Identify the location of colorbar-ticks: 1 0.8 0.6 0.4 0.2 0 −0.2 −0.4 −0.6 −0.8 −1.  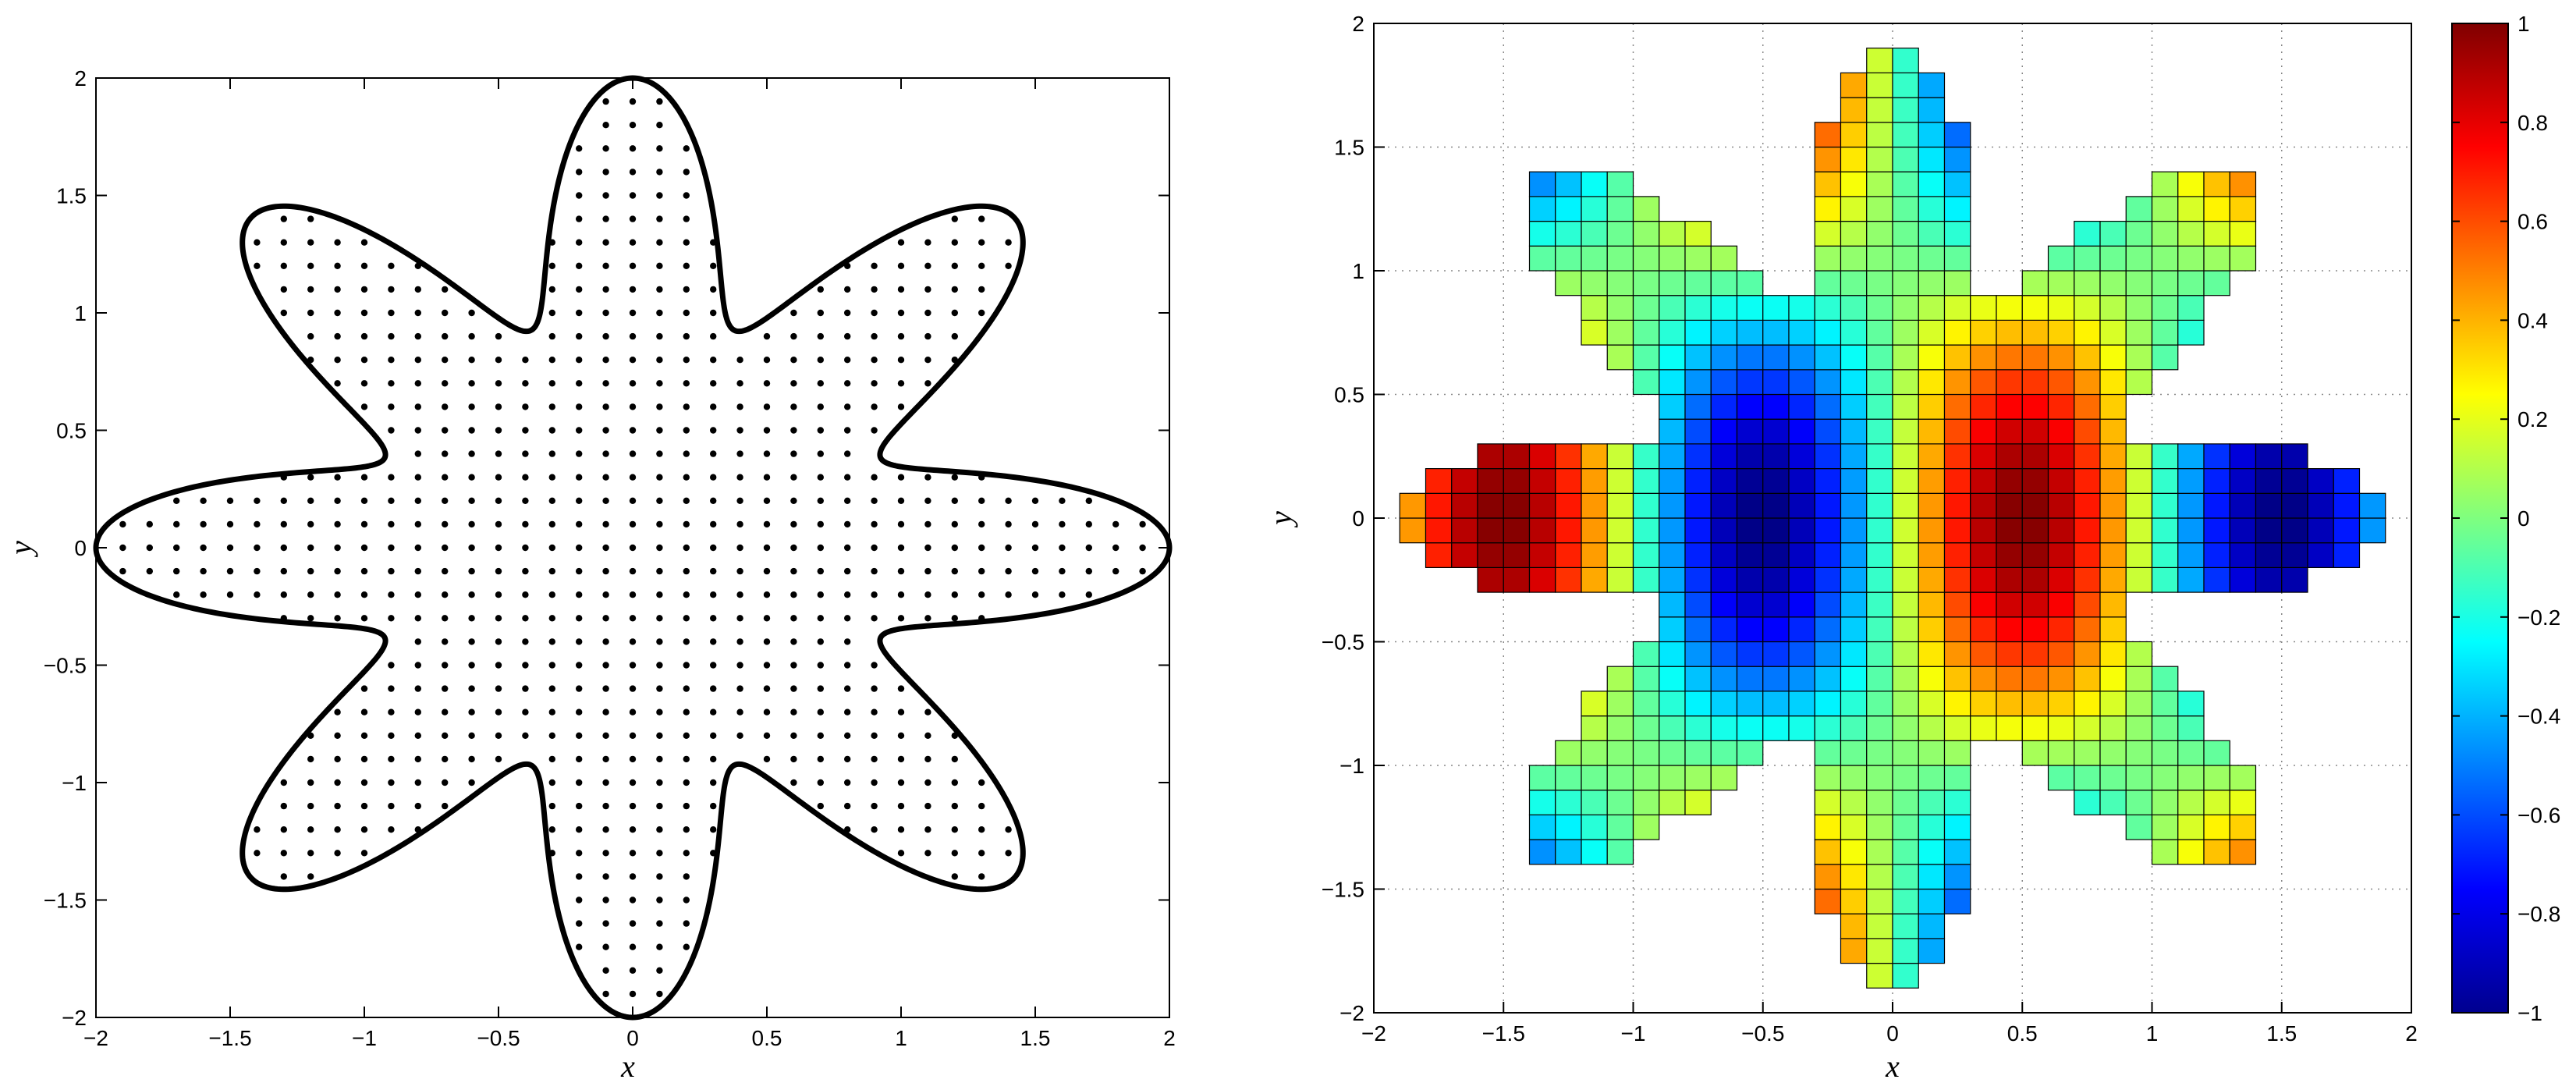
(2506, 518).